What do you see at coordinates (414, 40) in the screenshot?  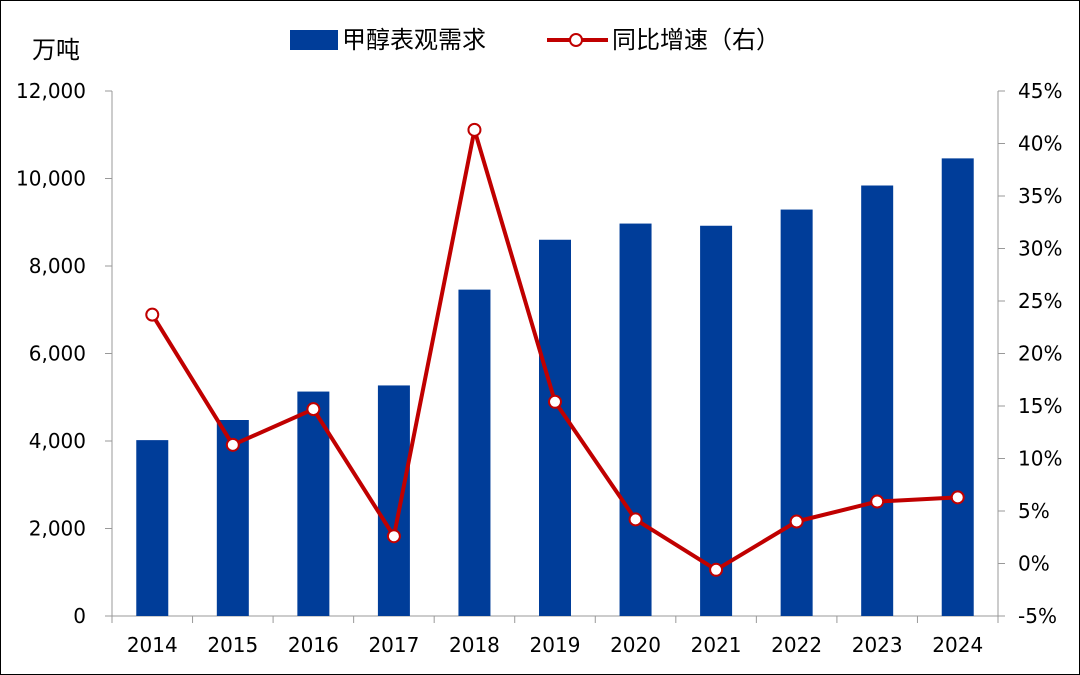 I see `legend-label-demand: 甲醇表观需求` at bounding box center [414, 40].